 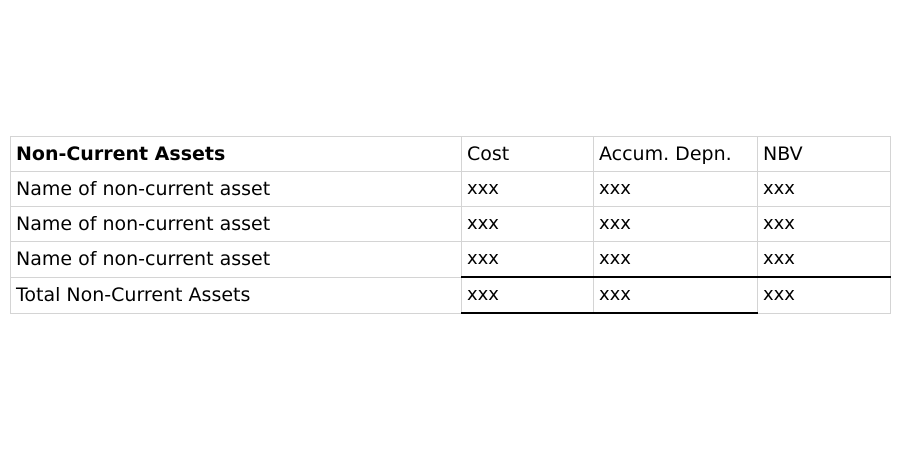 What do you see at coordinates (675, 154) in the screenshot?
I see `accum-depn-header-cell: Accum. Depn.` at bounding box center [675, 154].